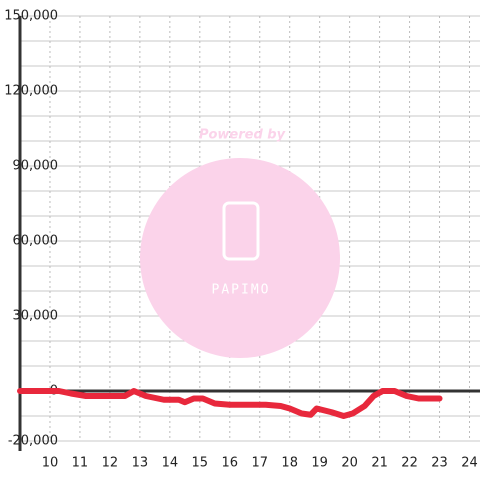  What do you see at coordinates (140, 463) in the screenshot?
I see `x-tick-label: 13` at bounding box center [140, 463].